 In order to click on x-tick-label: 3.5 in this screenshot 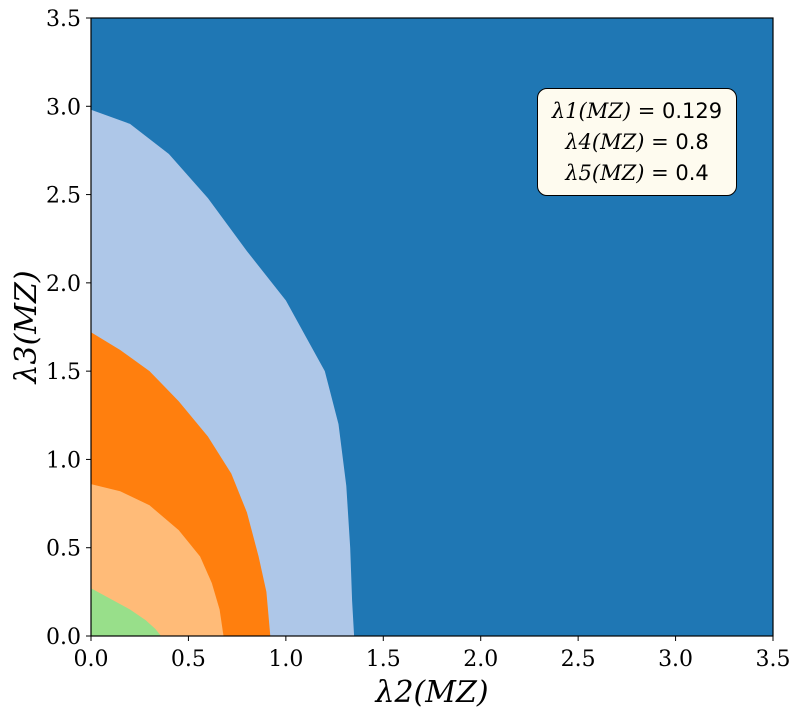, I will do `click(773, 659)`.